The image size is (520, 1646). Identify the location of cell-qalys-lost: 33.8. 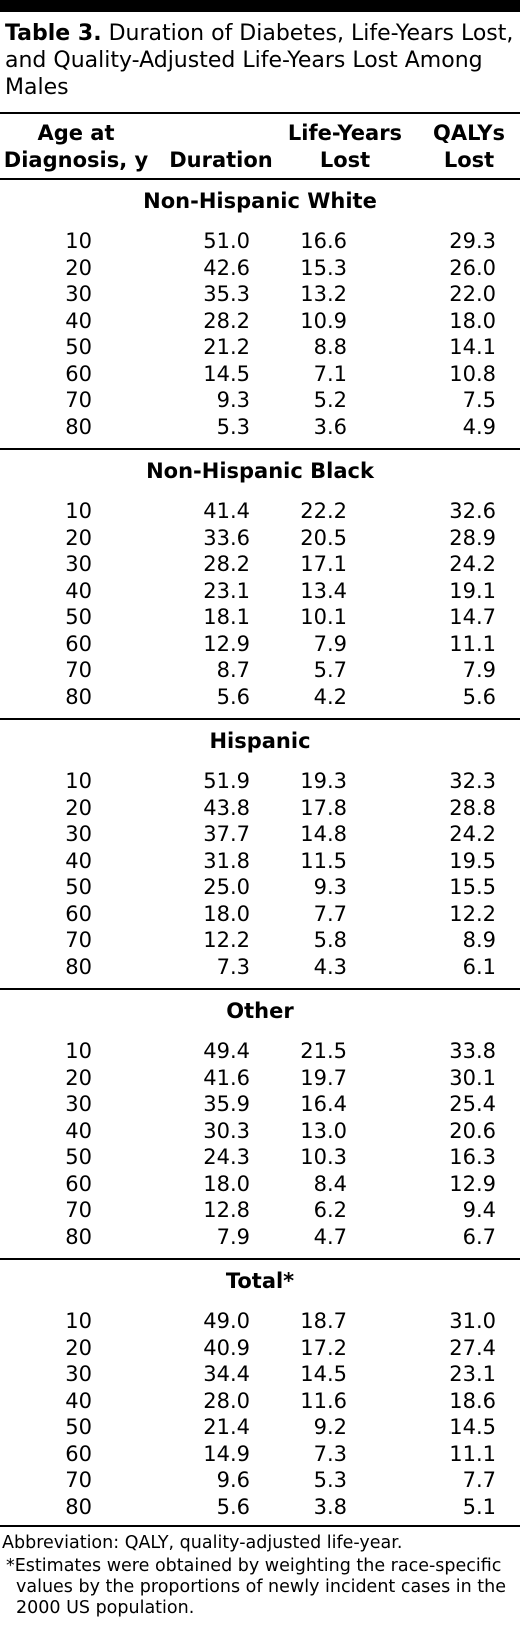
(472, 1051).